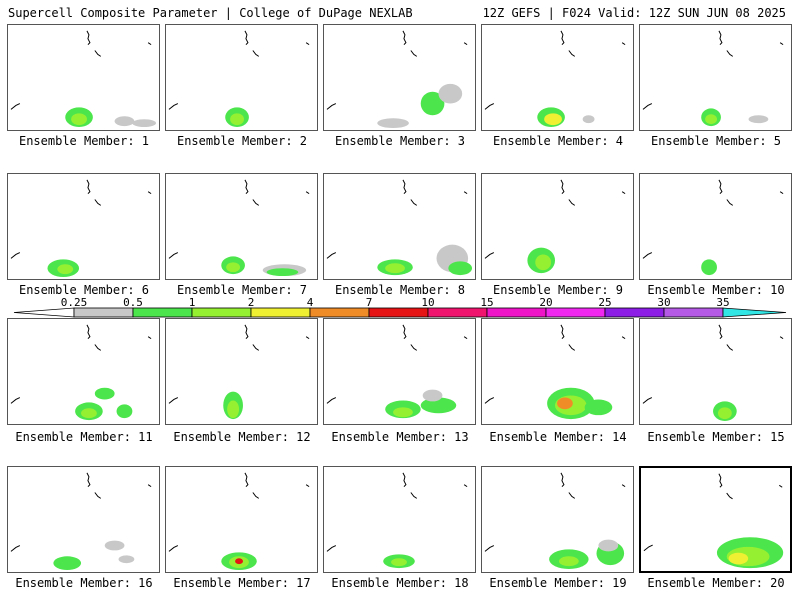 This screenshot has width=800, height=600. I want to click on colorbar-tick-label: 20, so click(546, 302).